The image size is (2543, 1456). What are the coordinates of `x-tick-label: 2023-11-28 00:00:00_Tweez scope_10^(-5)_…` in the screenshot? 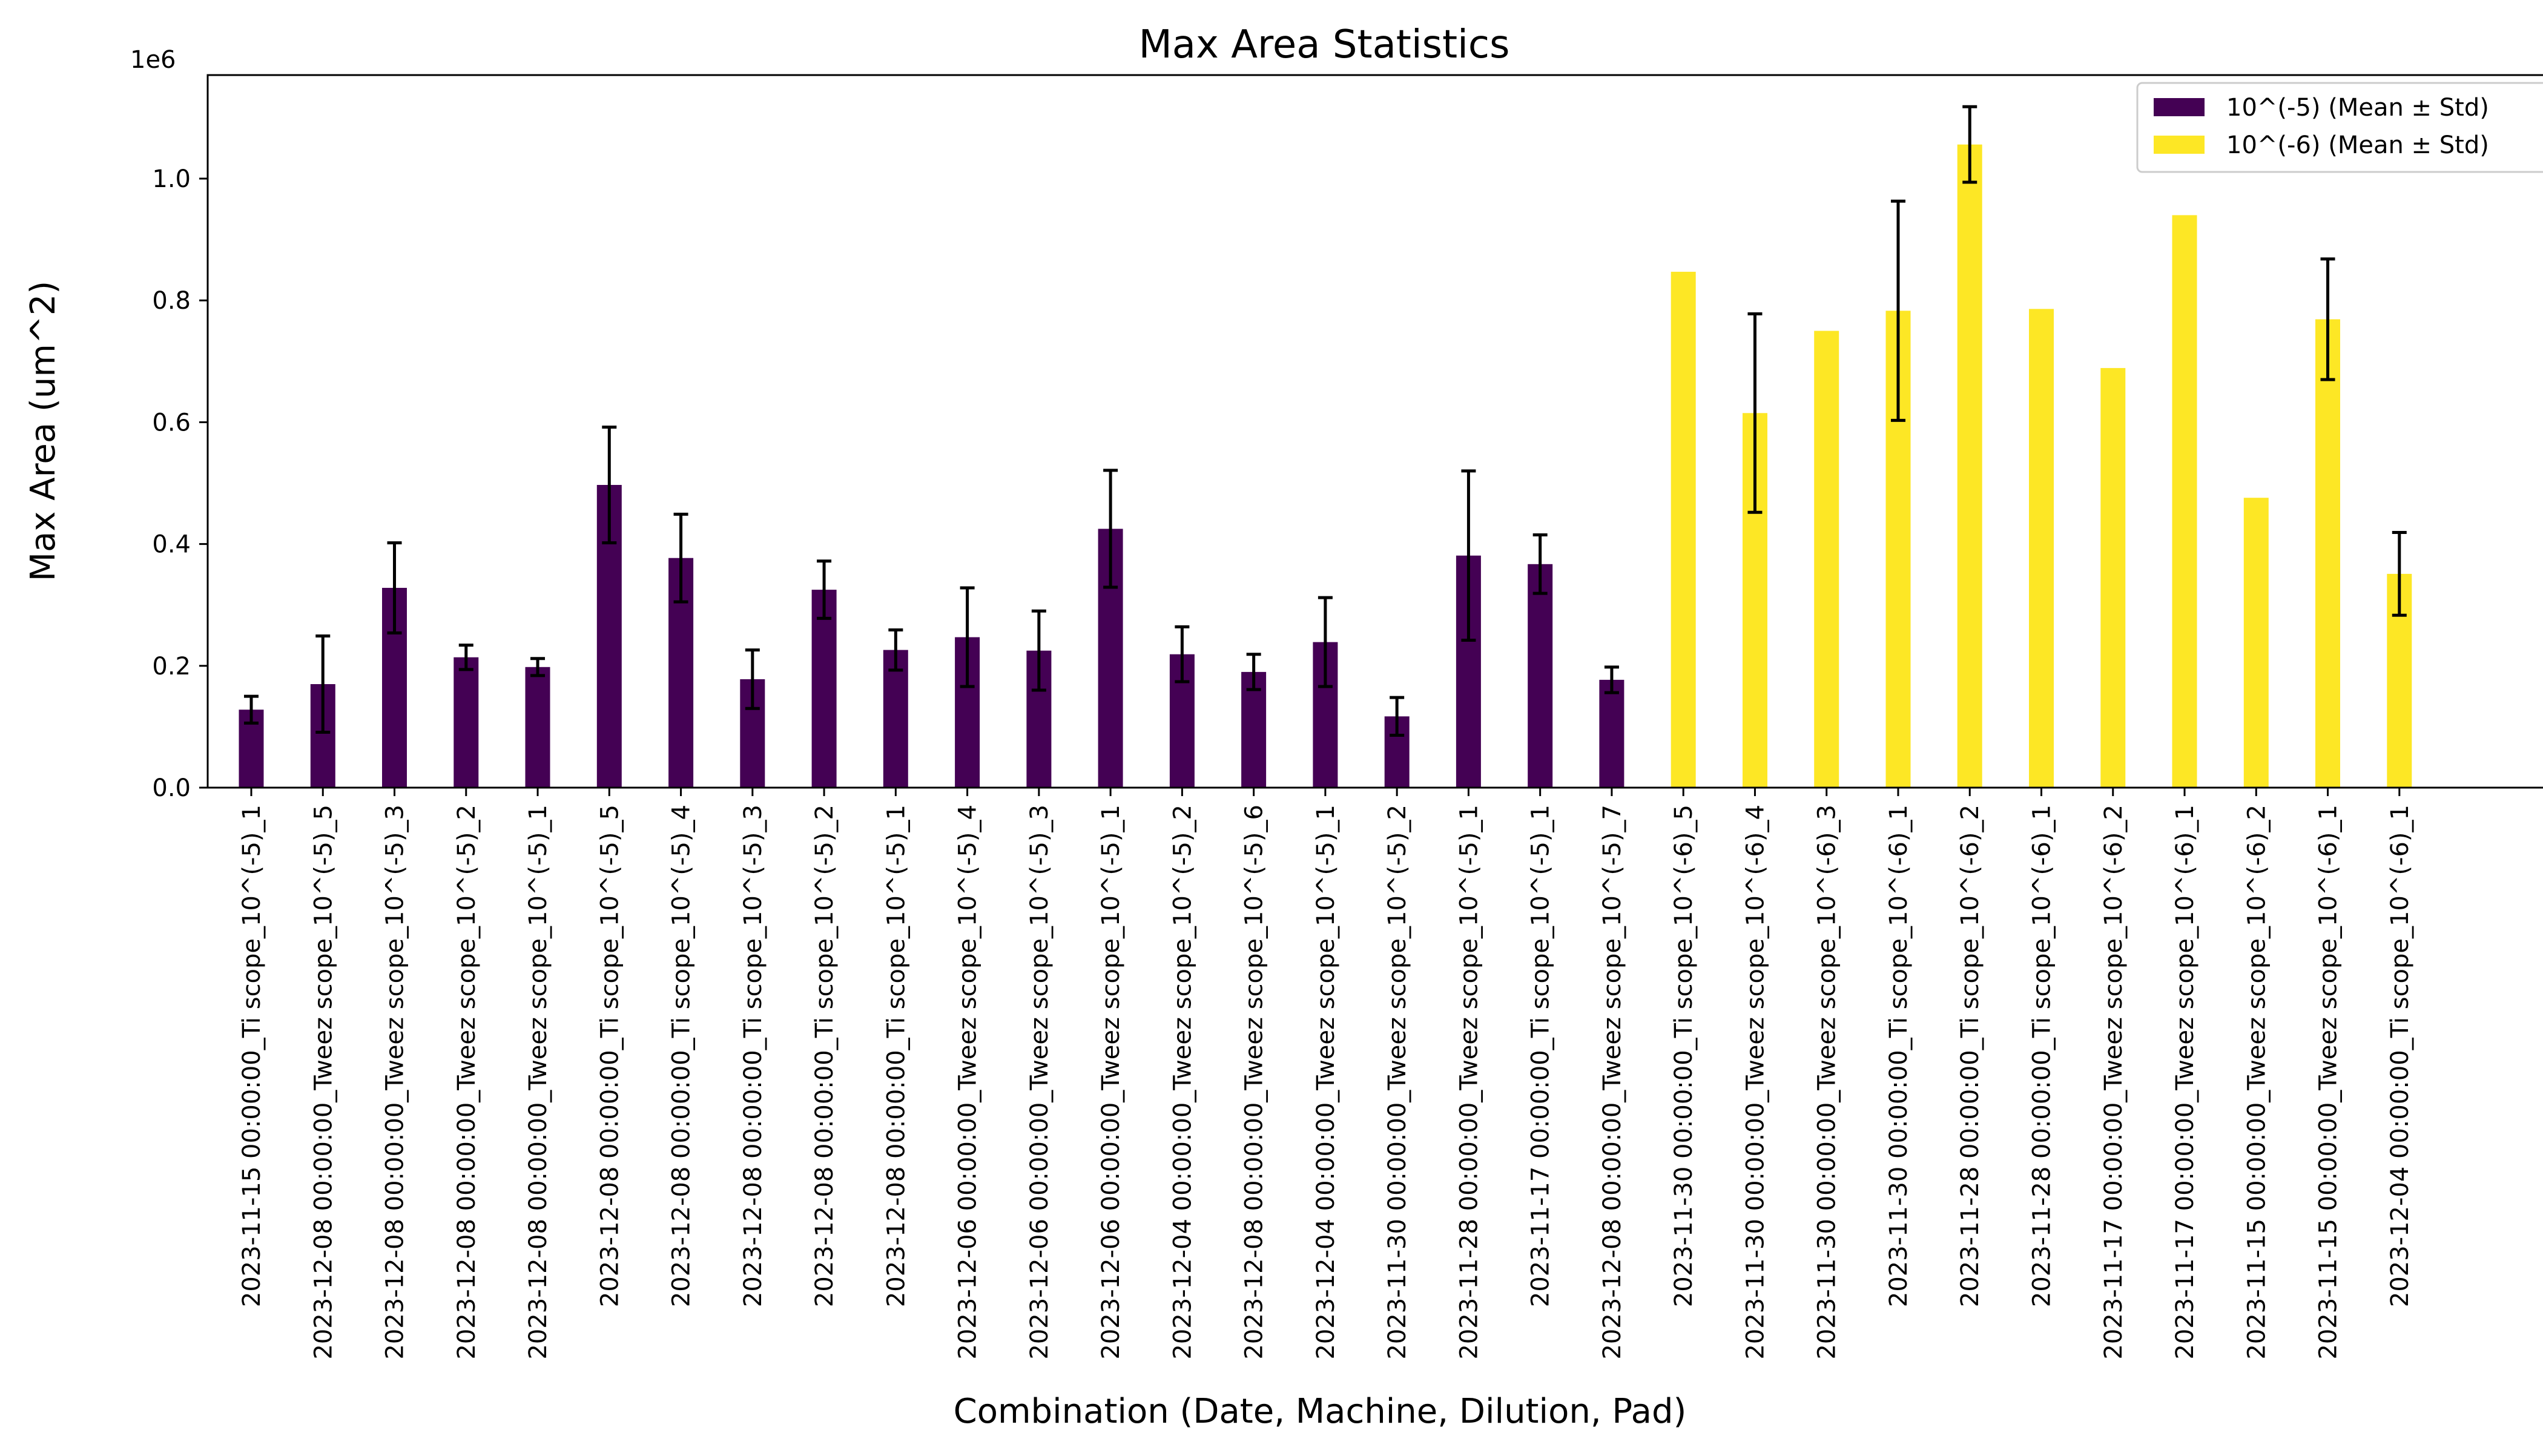 It's located at (1469, 1082).